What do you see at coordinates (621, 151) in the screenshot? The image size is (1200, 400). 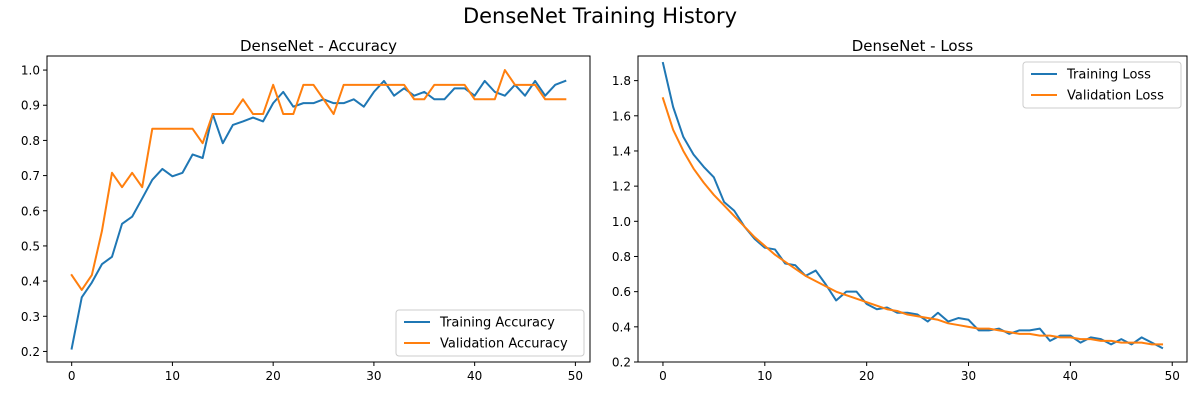 I see `panel-2-y-tick-label: 1.4` at bounding box center [621, 151].